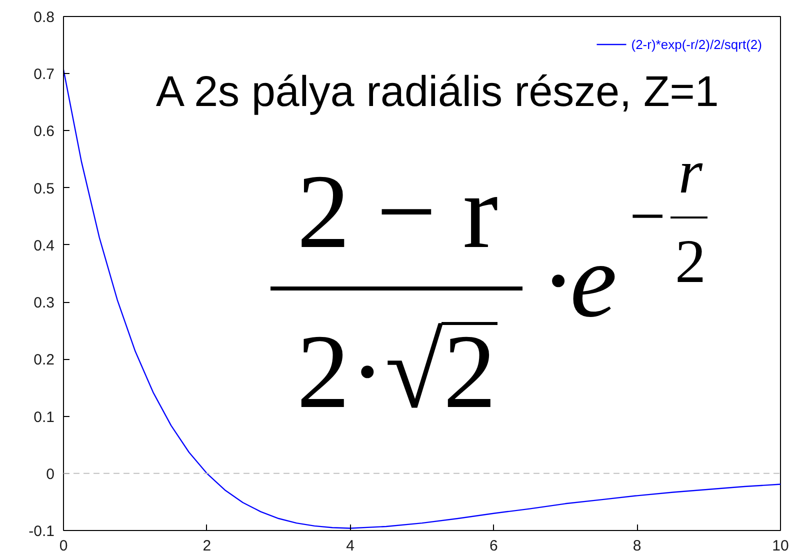 This screenshot has width=794, height=560. What do you see at coordinates (696, 44) in the screenshot?
I see `legend-label: (2-r)*exp(-r/2)/2/sqrt(2)` at bounding box center [696, 44].